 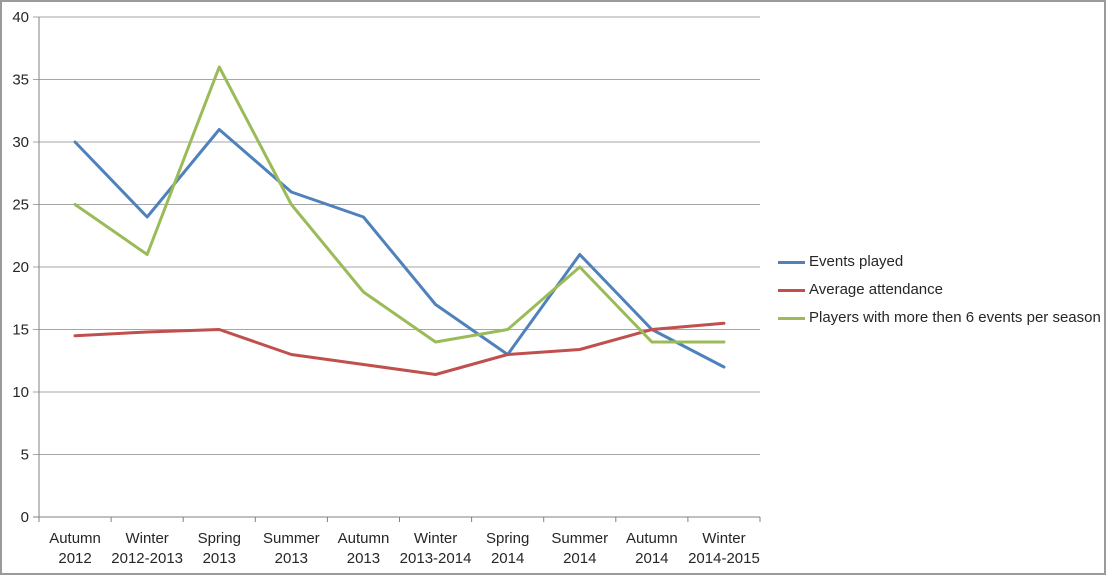 I want to click on y-axis-tick-label: 35, so click(x=20, y=80).